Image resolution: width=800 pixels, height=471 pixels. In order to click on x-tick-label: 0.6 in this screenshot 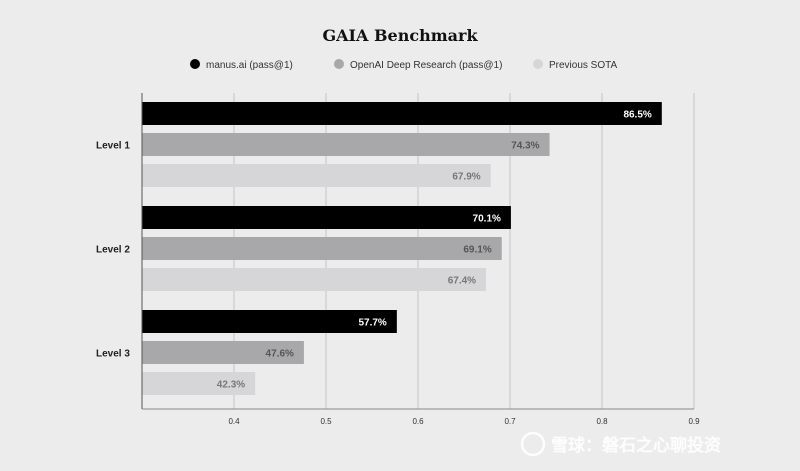, I will do `click(418, 421)`.